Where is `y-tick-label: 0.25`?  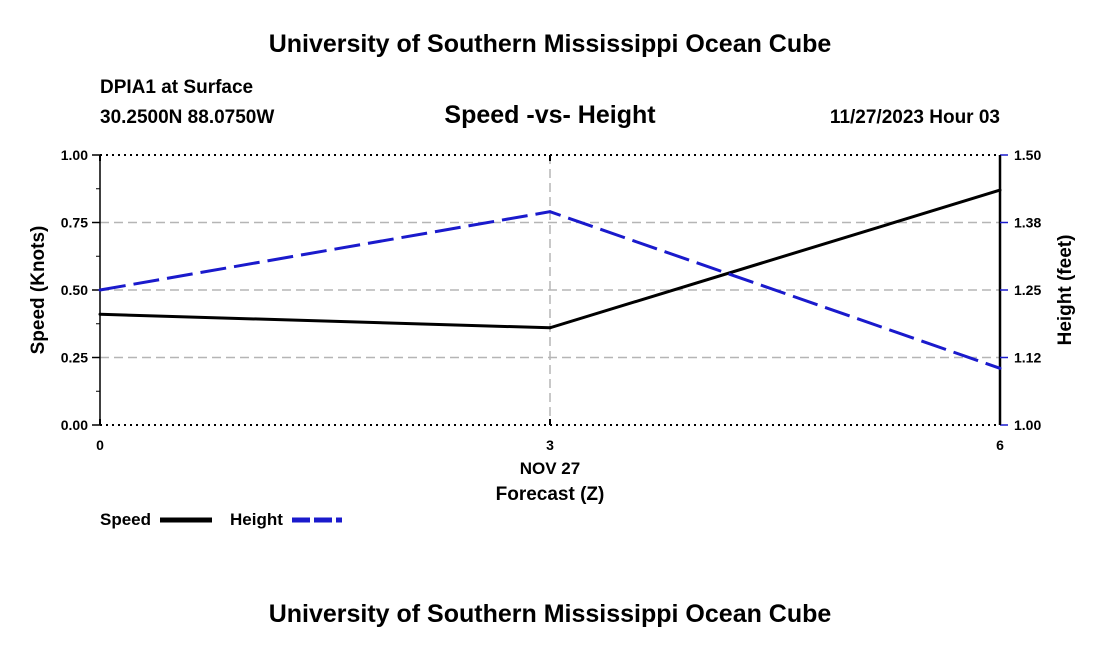 y-tick-label: 0.25 is located at coordinates (74, 358).